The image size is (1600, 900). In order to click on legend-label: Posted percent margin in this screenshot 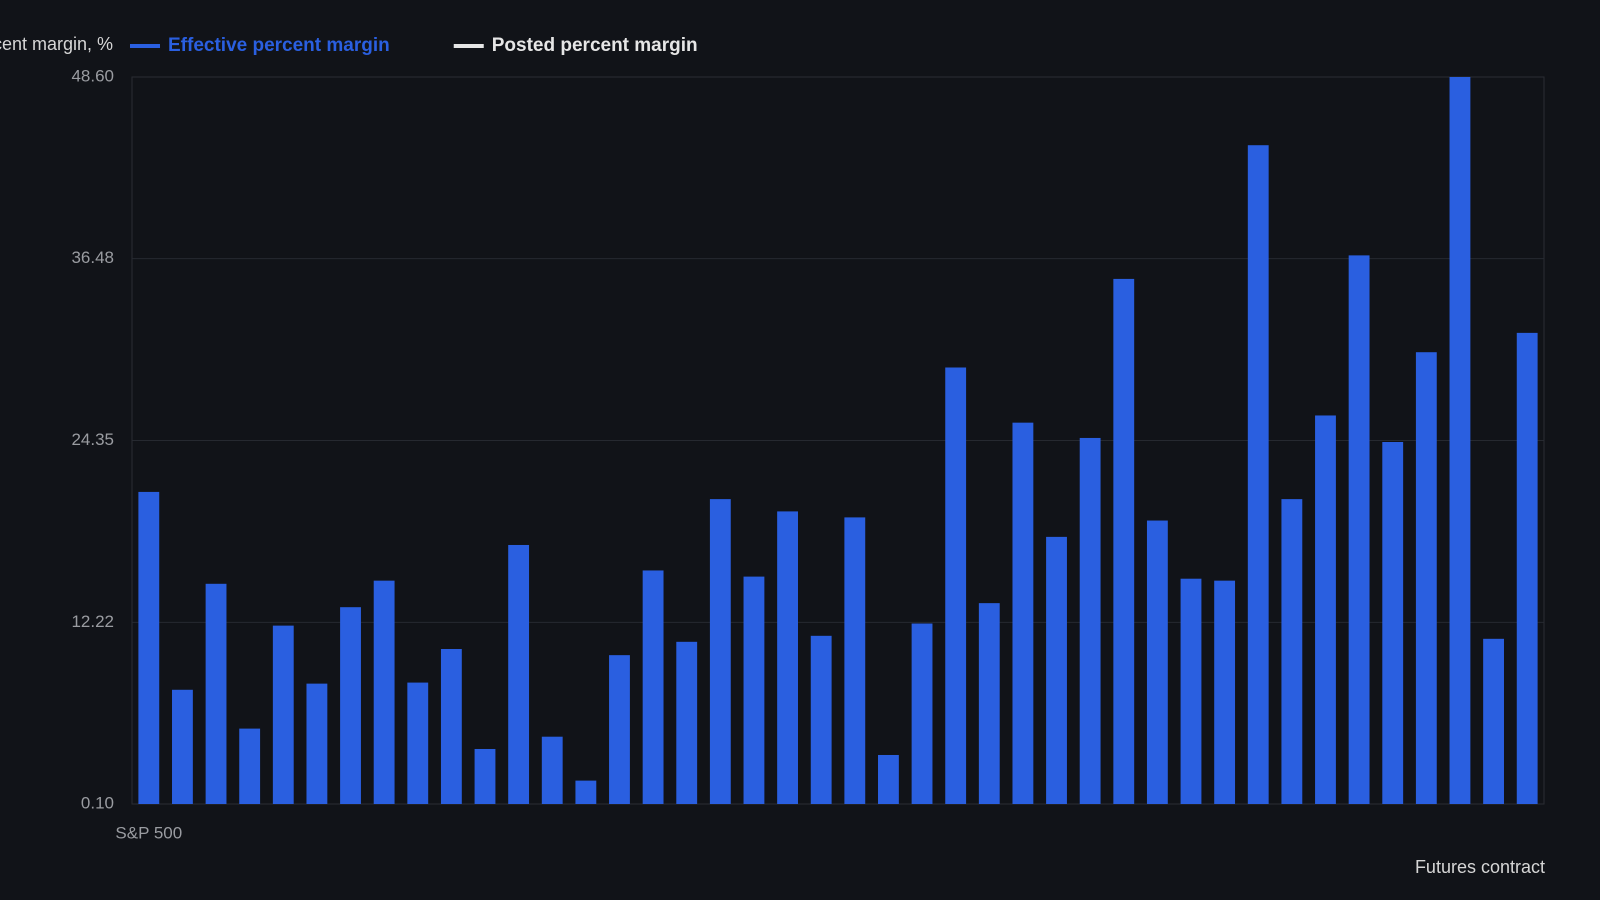, I will do `click(595, 45)`.